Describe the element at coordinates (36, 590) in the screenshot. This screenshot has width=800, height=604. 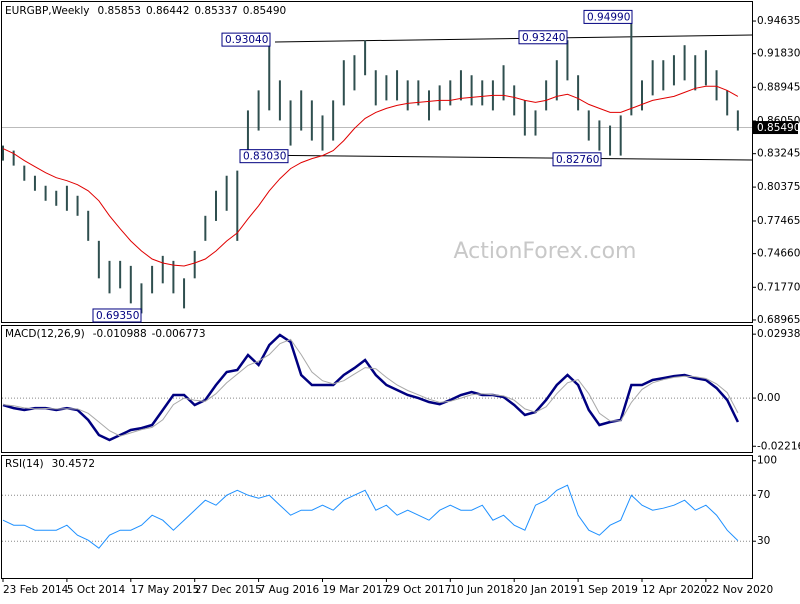
I see `x-tick-label: 23 Feb 2014` at that location.